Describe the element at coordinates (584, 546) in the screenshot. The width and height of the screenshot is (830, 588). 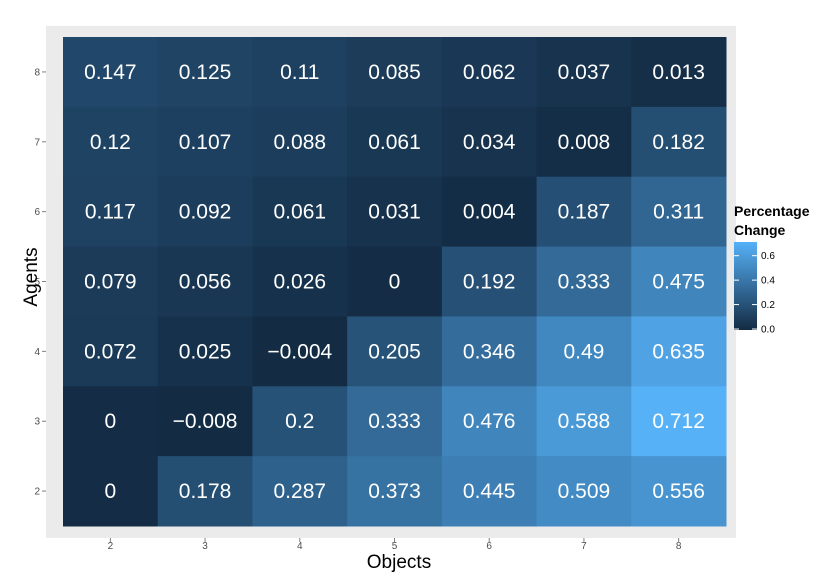
I see `x-tick-label: 7` at that location.